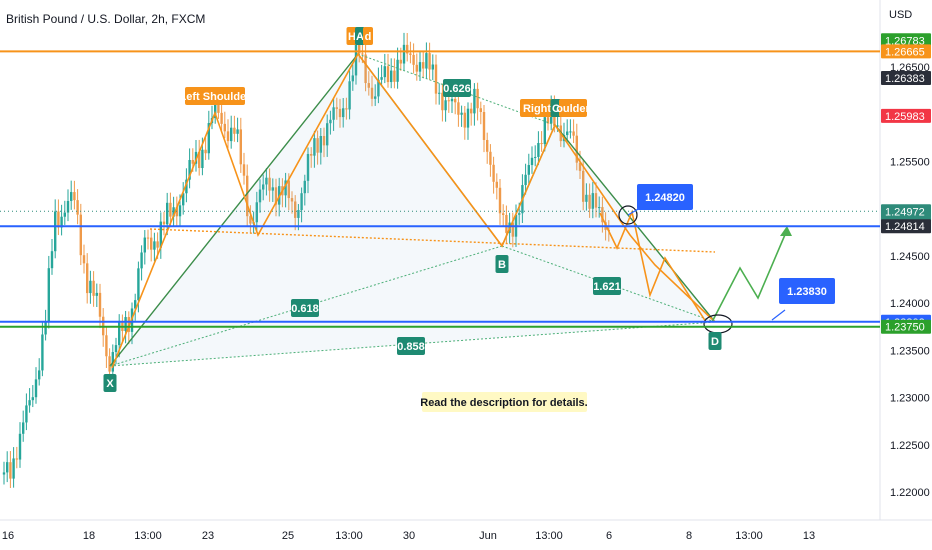  I want to click on head-label-a-text: A, so click(360, 37).